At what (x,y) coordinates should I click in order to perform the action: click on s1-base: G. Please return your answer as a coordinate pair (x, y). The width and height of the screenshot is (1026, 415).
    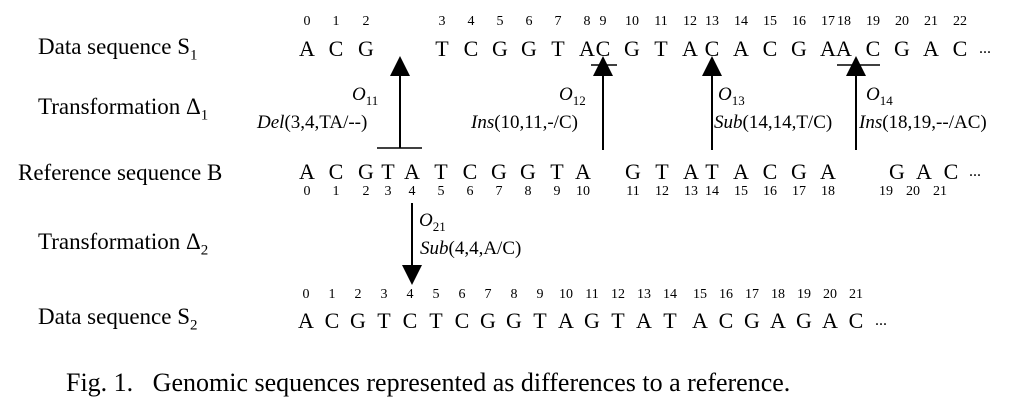
    Looking at the image, I should click on (902, 48).